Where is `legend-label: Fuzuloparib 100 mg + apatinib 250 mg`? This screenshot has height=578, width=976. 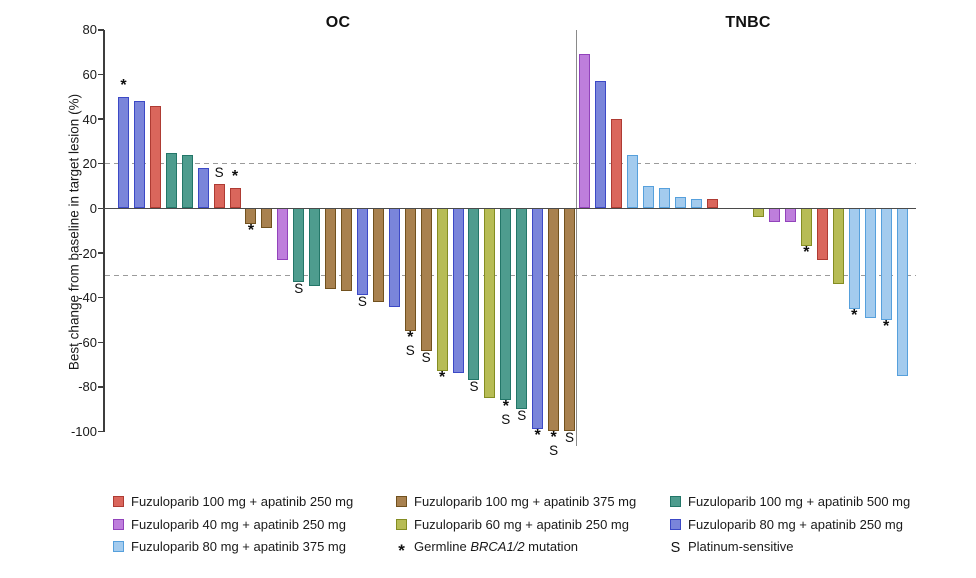 legend-label: Fuzuloparib 100 mg + apatinib 250 mg is located at coordinates (242, 501).